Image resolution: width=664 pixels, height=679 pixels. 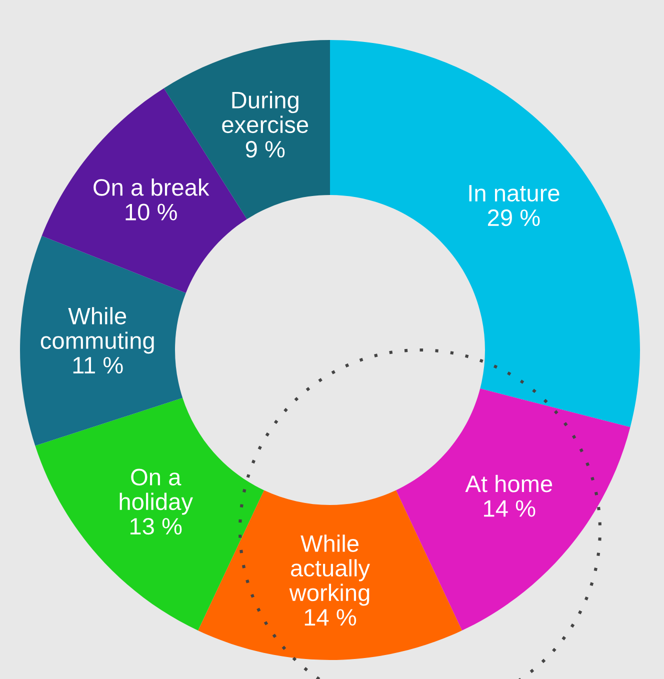 I want to click on slice-label: At home, so click(x=508, y=483).